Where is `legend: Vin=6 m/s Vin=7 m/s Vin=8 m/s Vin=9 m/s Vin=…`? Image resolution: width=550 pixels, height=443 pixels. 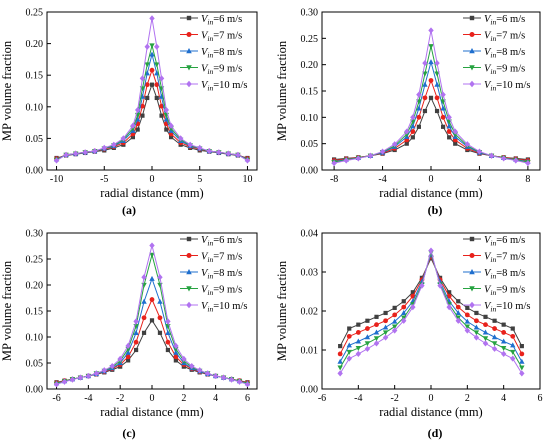
legend: Vin=6 m/s Vin=7 m/s Vin=8 m/s Vin=9 m/s Vin=… is located at coordinates (496, 53).